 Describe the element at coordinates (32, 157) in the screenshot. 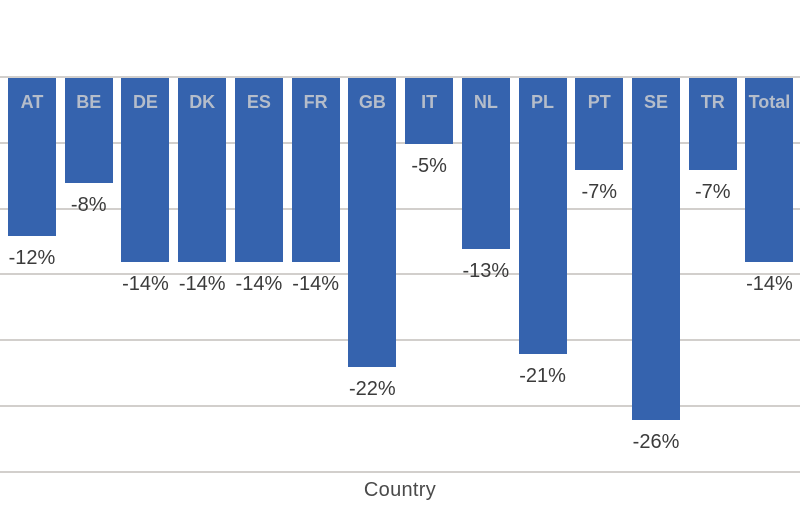

I see `bar: AT` at that location.